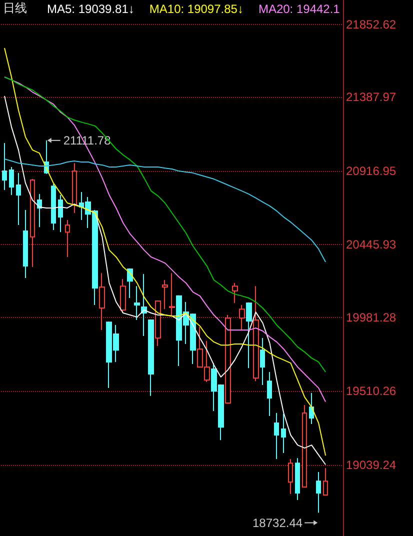  I want to click on y-tick-label: 21852.62, so click(371, 24).